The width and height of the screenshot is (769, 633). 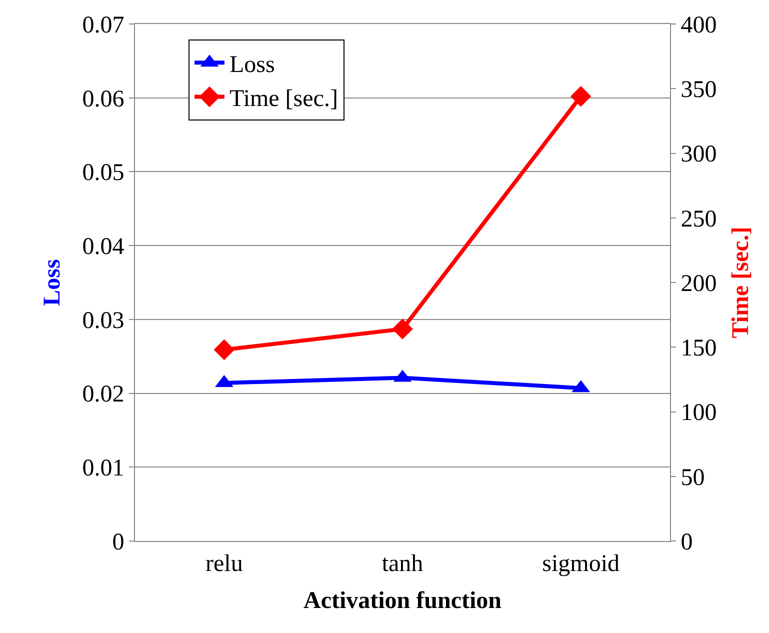 I want to click on y2-tick-label: 100, so click(x=698, y=413).